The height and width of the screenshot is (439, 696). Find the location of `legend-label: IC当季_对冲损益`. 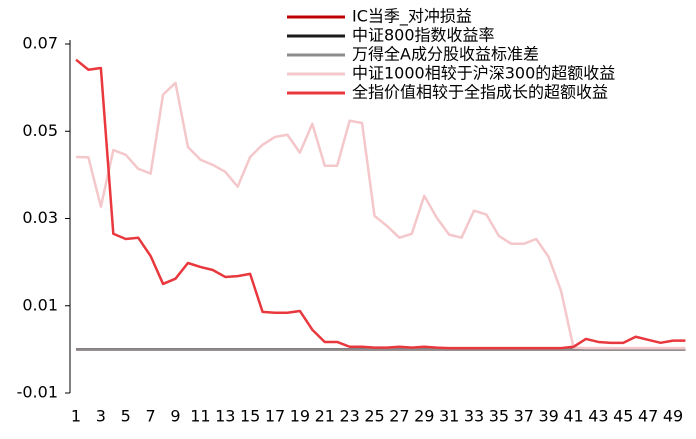

legend-label: IC当季_对冲损益 is located at coordinates (412, 17).